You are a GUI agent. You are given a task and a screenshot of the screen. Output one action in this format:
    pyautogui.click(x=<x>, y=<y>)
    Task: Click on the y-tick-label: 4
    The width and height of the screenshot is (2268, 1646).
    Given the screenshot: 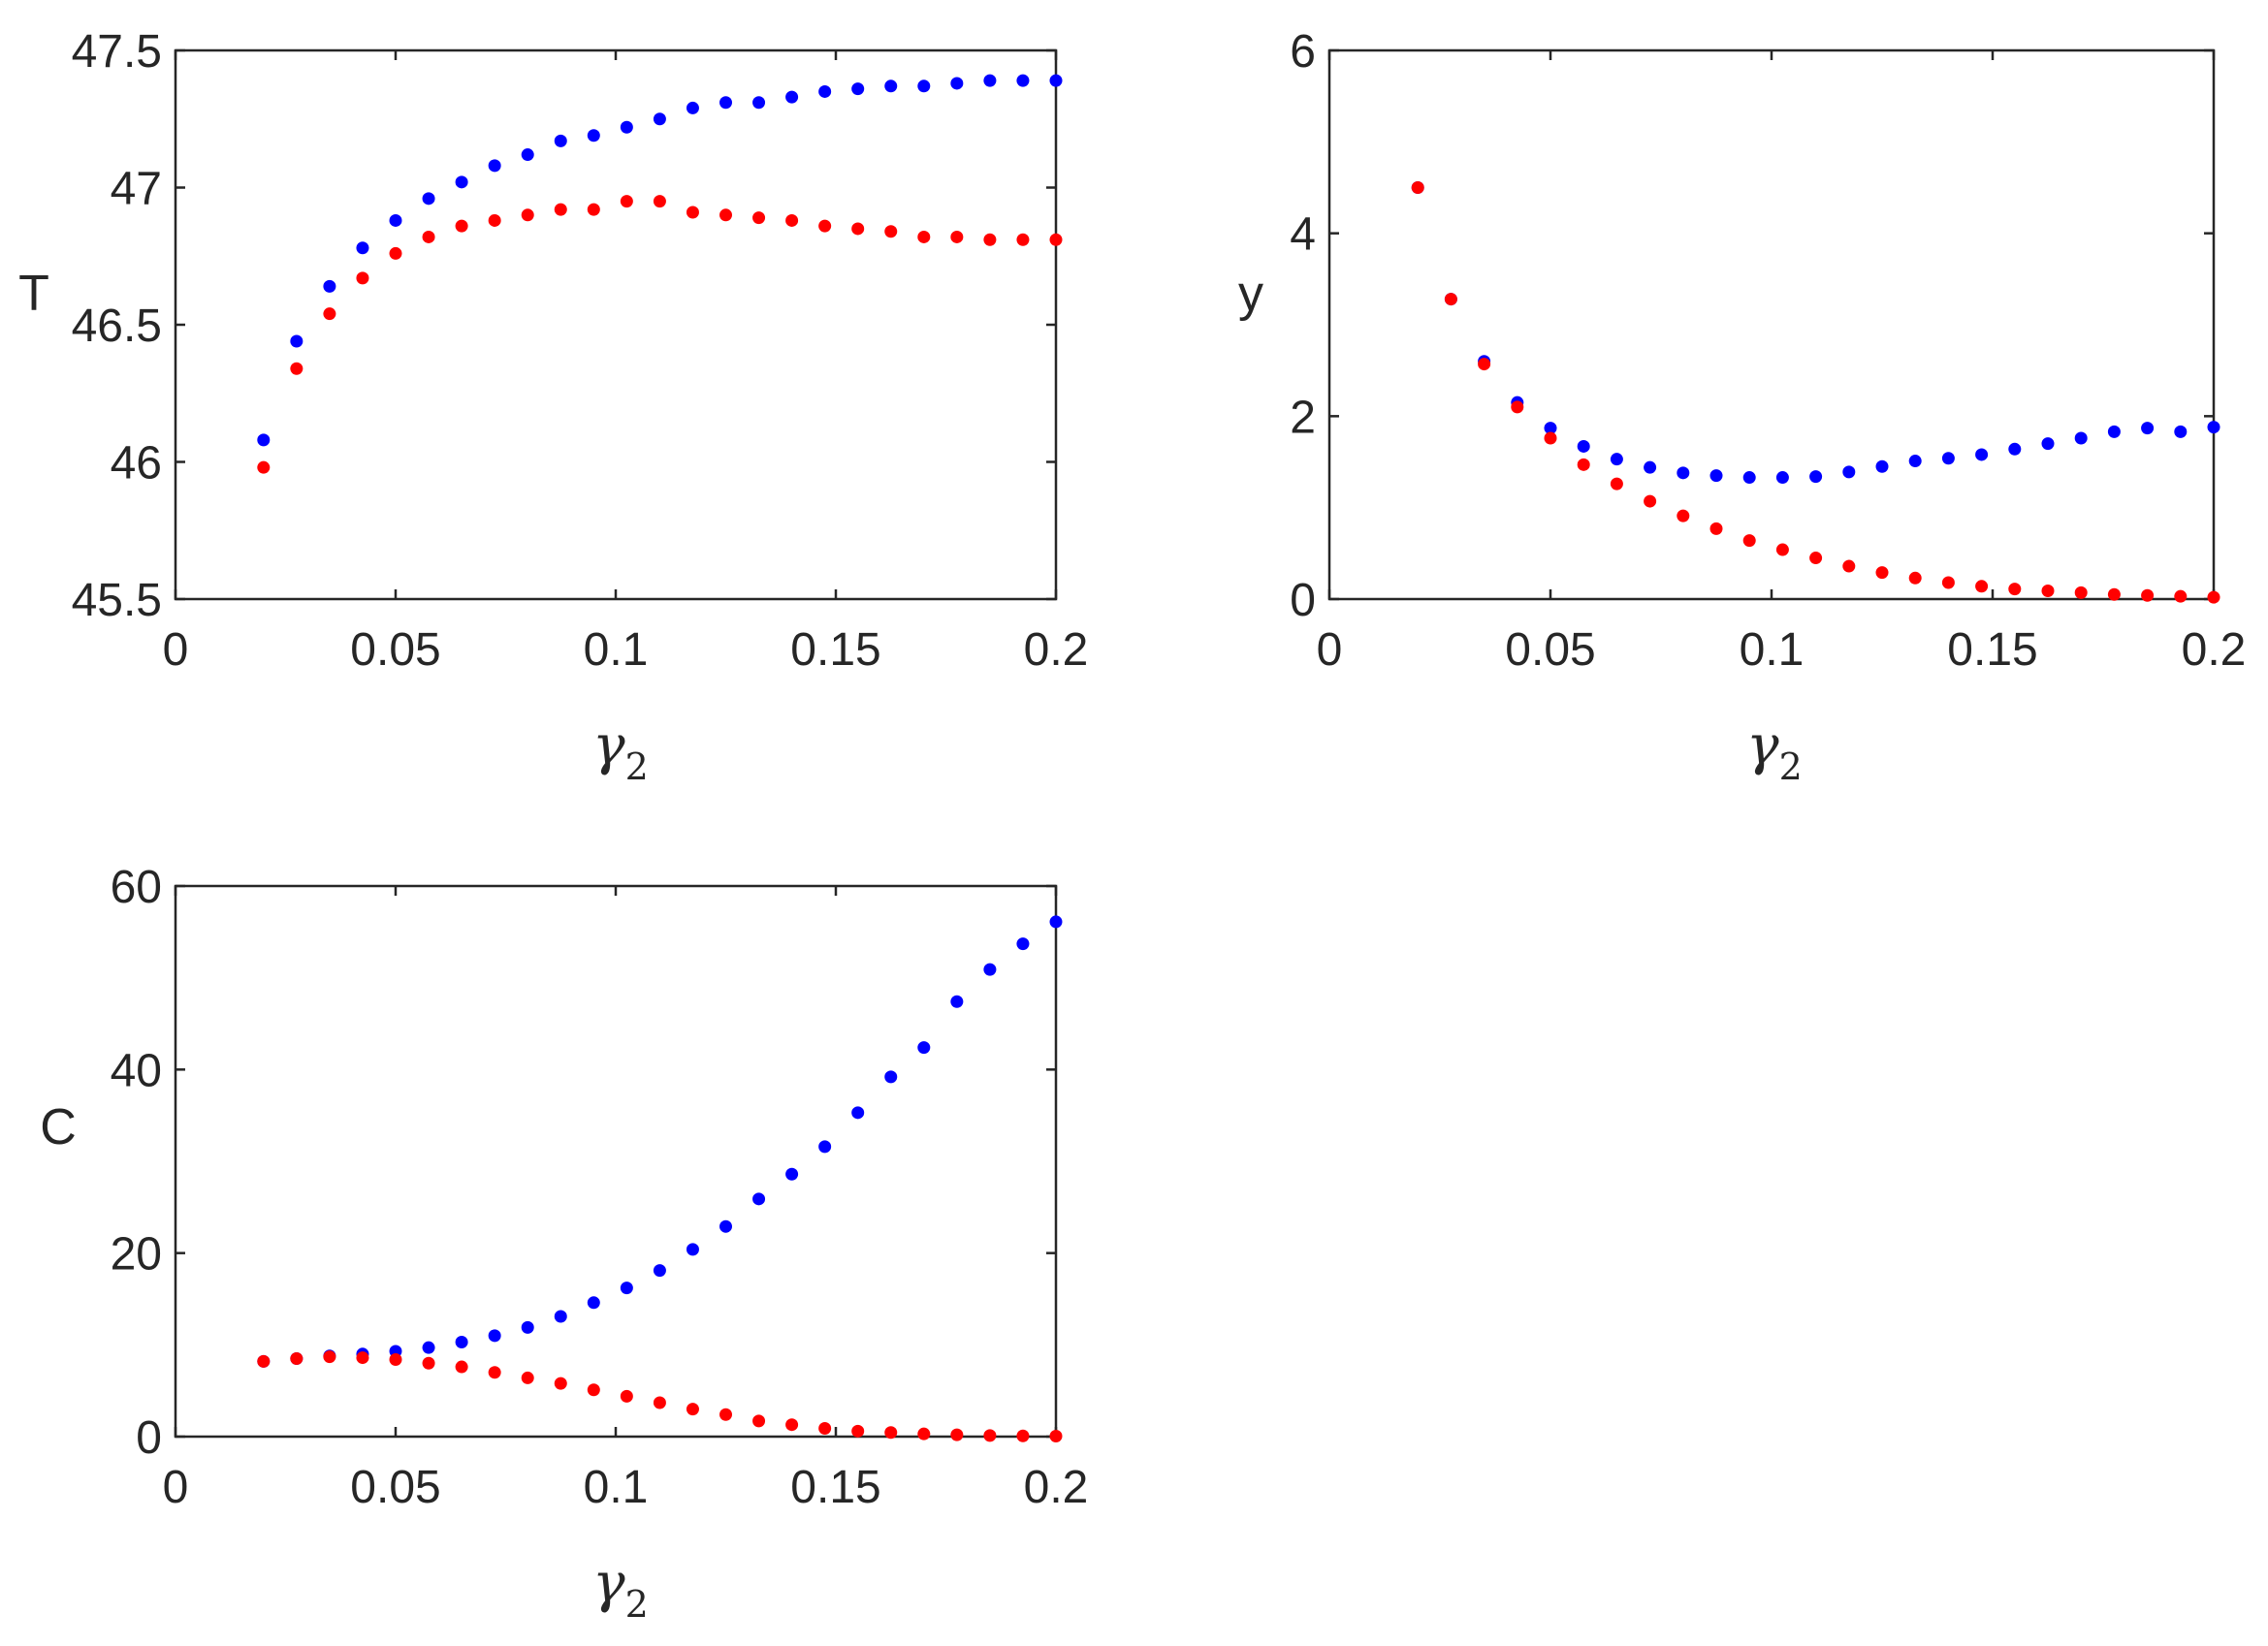 What is the action you would take?
    pyautogui.click(x=1303, y=235)
    